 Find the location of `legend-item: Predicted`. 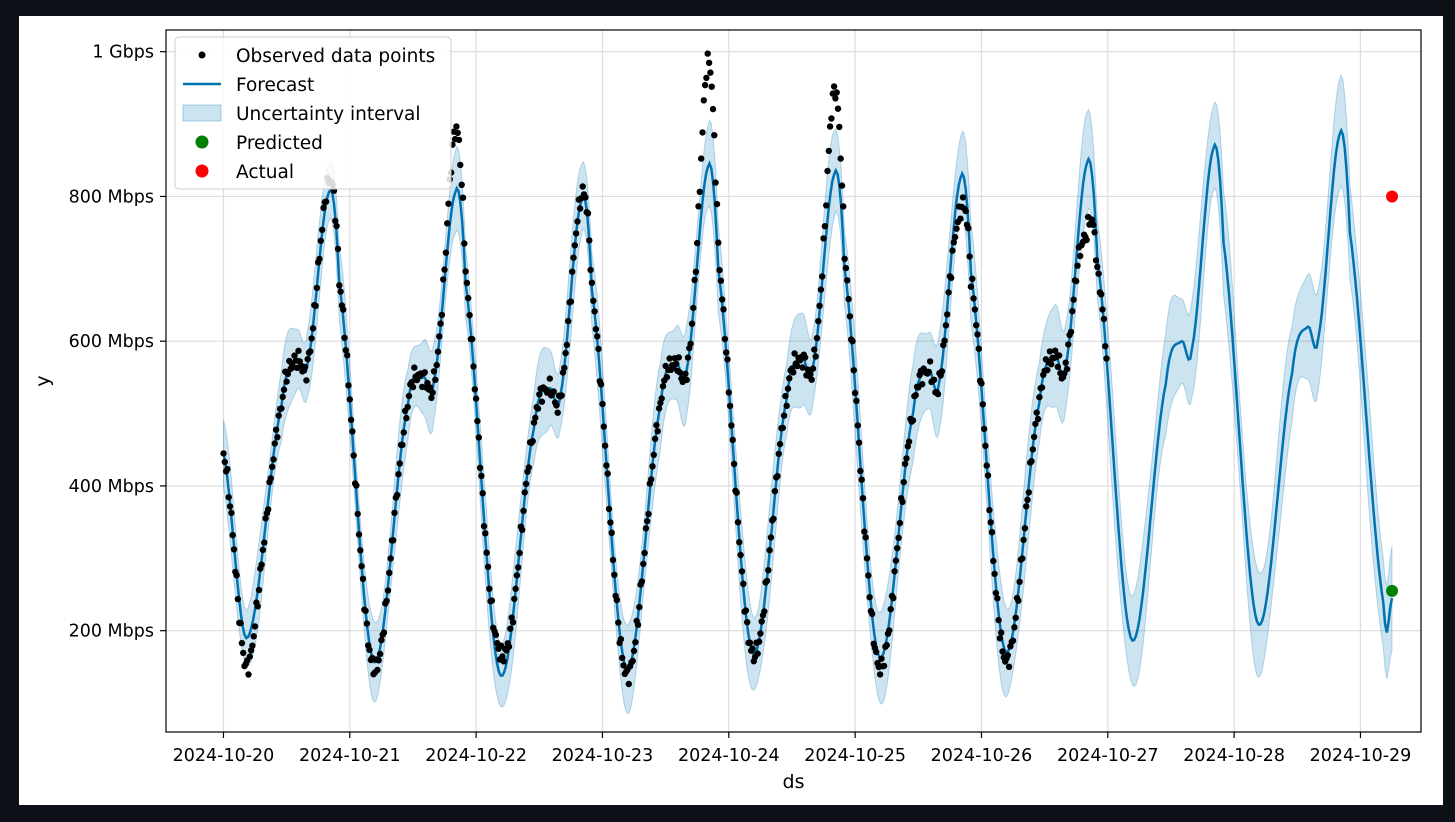

legend-item: Predicted is located at coordinates (259, 143).